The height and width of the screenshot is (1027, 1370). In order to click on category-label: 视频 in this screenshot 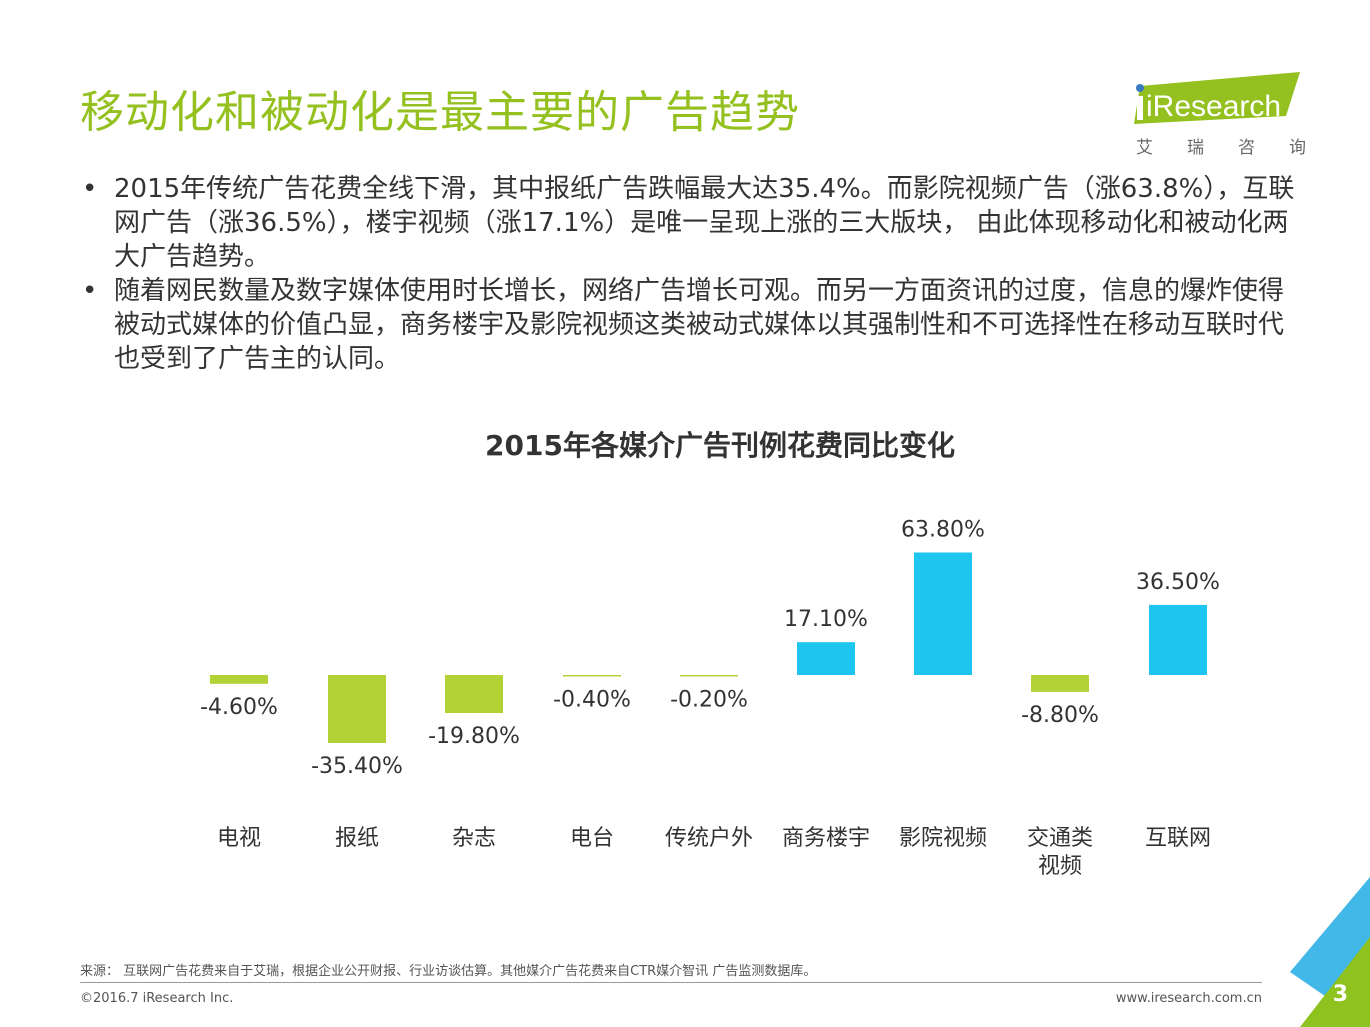, I will do `click(1060, 866)`.